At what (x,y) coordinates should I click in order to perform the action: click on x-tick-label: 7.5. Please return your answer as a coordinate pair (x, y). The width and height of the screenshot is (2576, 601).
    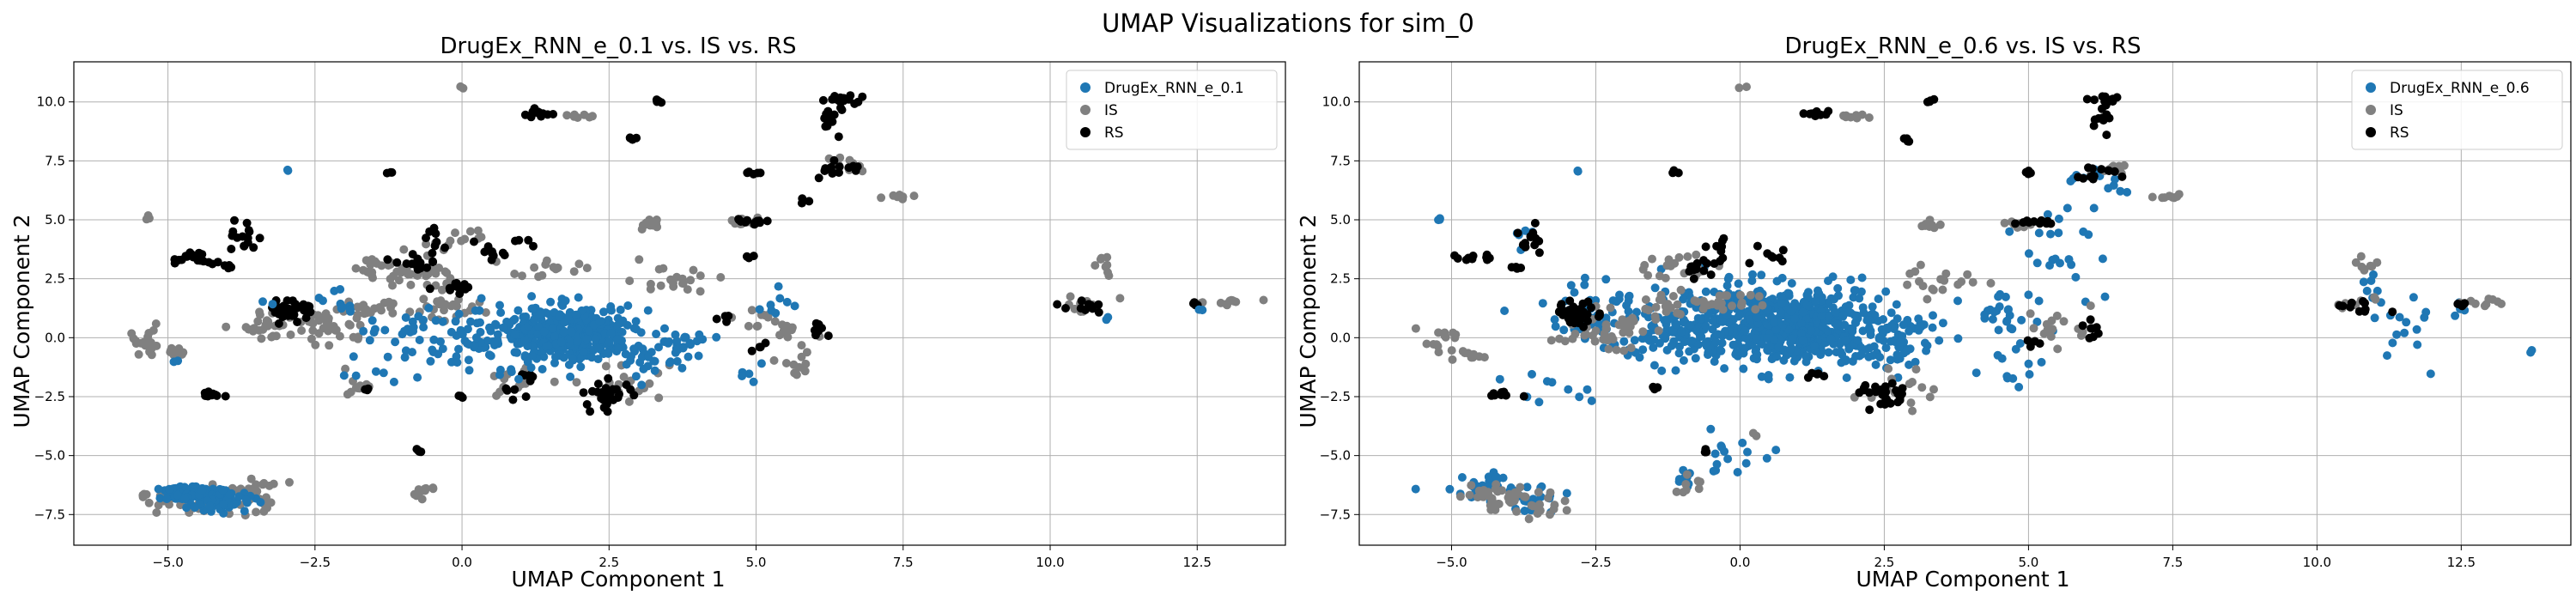
    Looking at the image, I should click on (2172, 562).